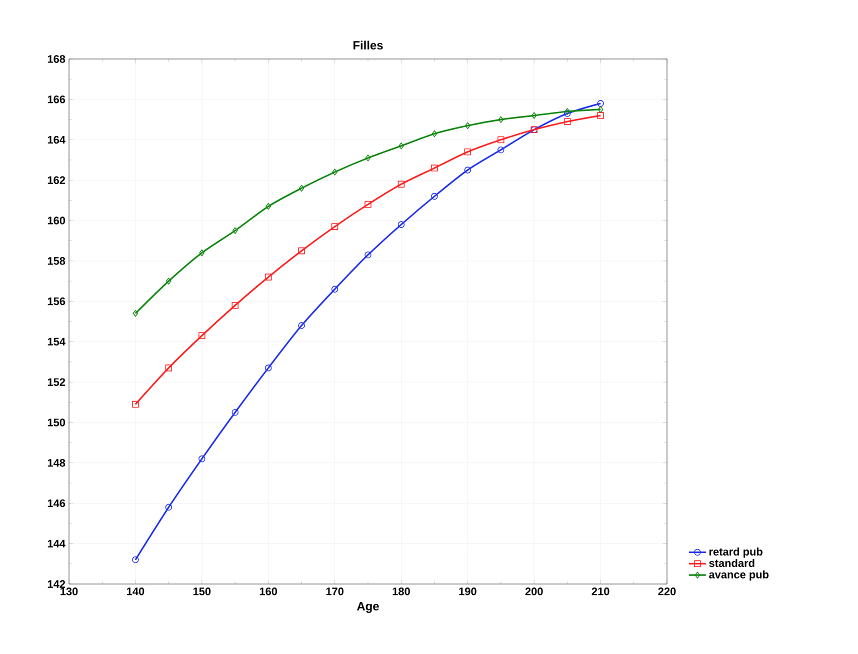  I want to click on x-tick-label: 140, so click(135, 592).